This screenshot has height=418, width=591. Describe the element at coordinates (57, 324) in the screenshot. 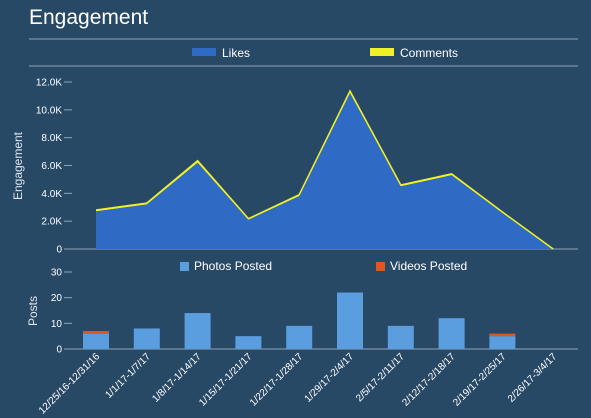

I see `posts-y-tick-label: 10` at that location.